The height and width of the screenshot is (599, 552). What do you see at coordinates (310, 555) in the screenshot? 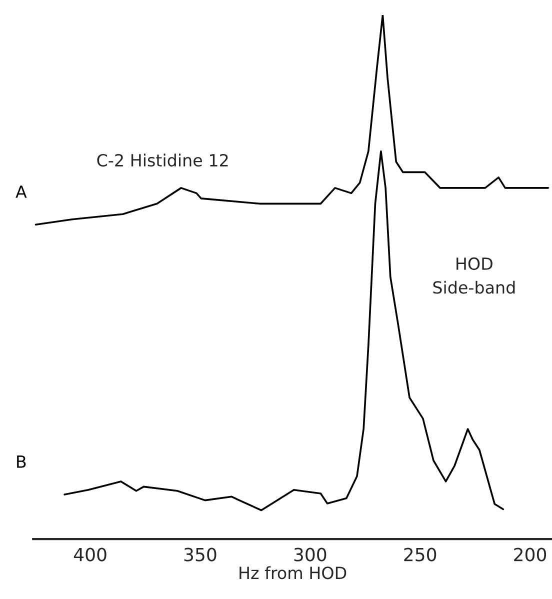
I see `x-tick-label: 300` at bounding box center [310, 555].